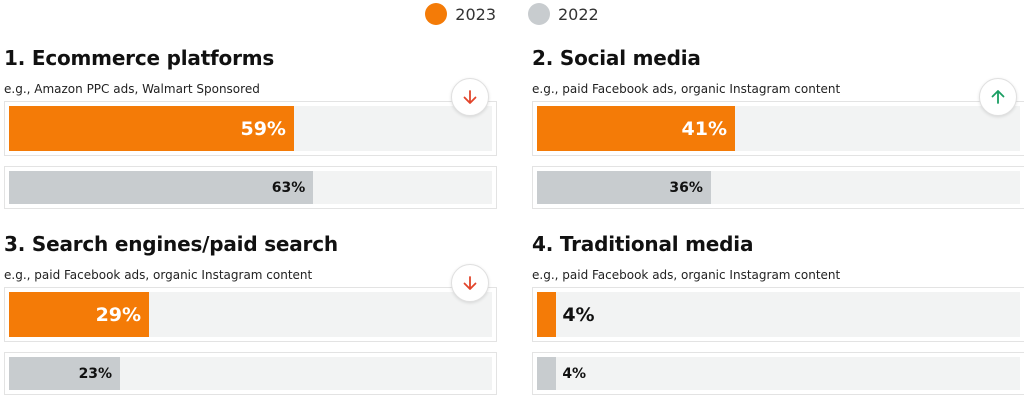 This screenshot has width=1024, height=416. Describe the element at coordinates (578, 14) in the screenshot. I see `legend-label-2022: 2022` at that location.